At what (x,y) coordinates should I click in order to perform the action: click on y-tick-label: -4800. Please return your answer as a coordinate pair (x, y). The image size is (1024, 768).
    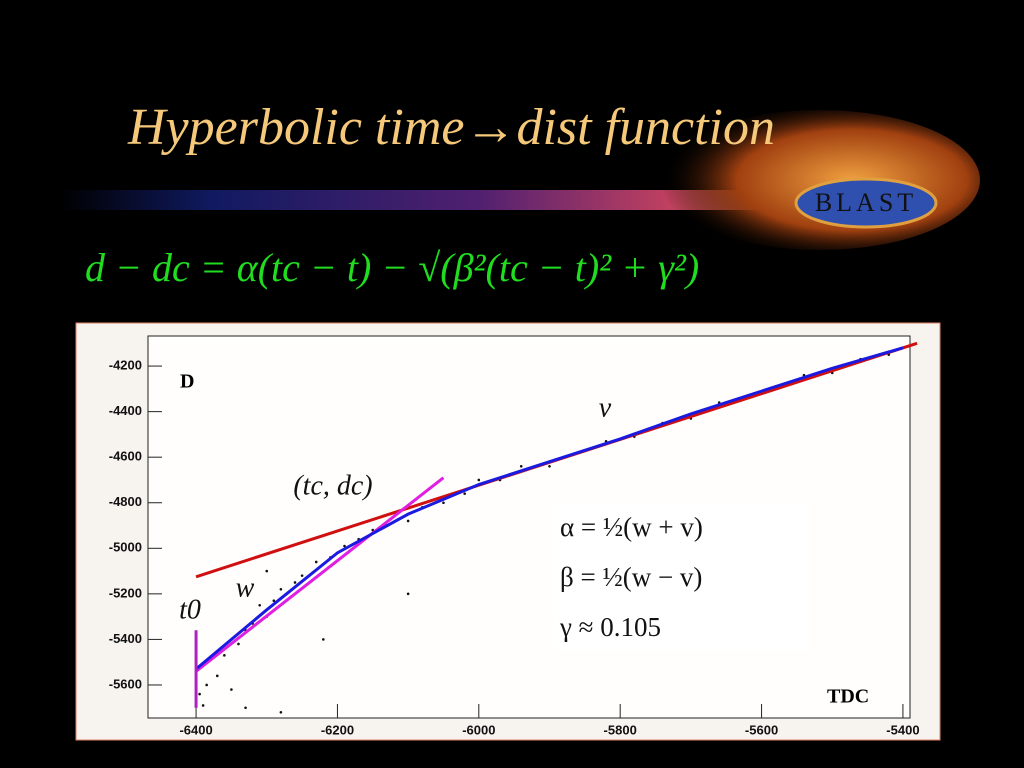
    Looking at the image, I should click on (125, 501).